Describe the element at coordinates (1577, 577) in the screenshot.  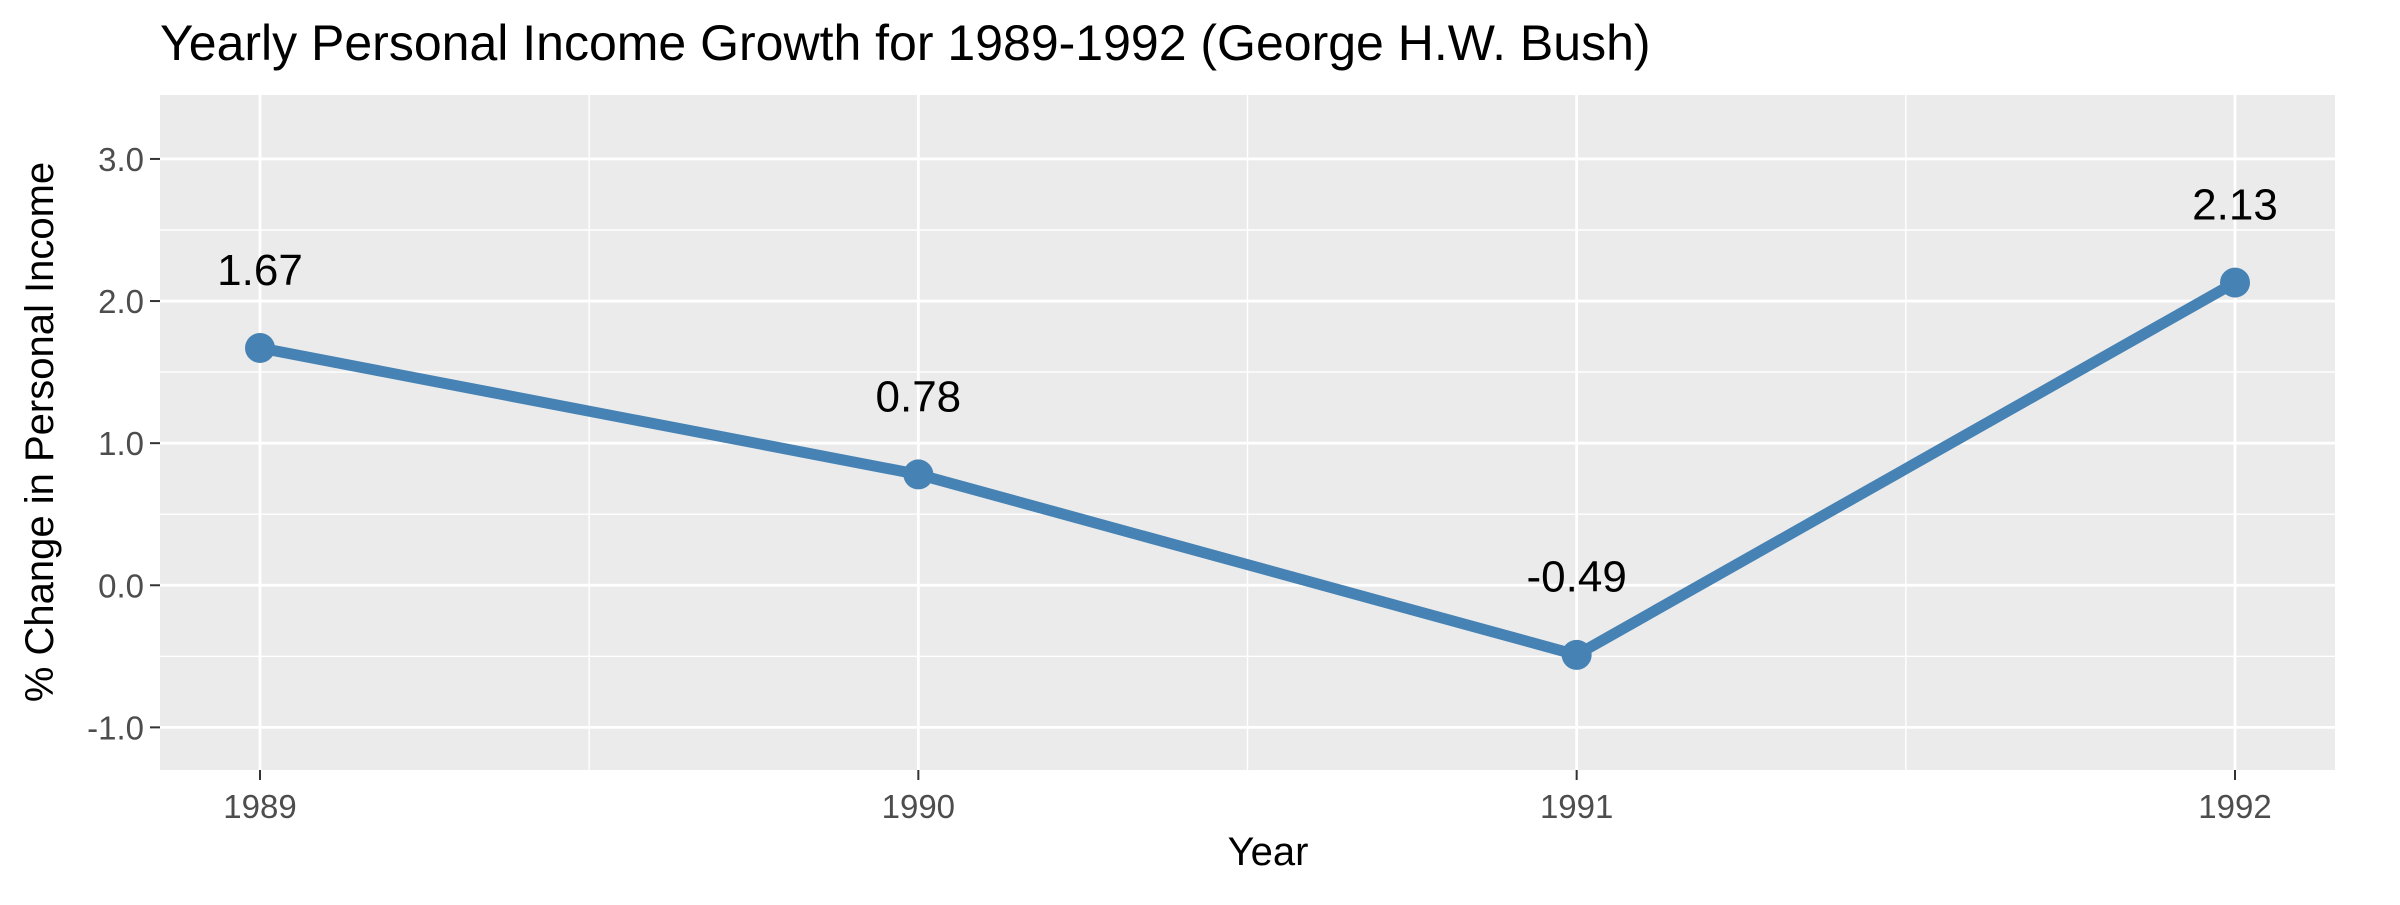
I see `data-label: -0.49` at that location.